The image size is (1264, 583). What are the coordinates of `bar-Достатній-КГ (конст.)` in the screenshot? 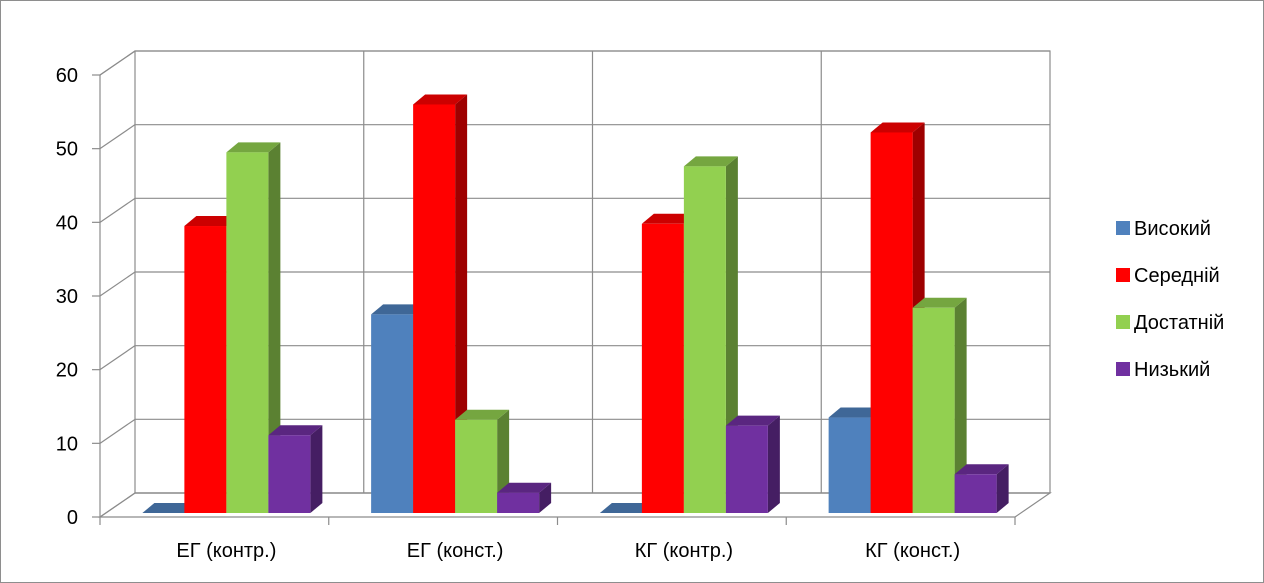 It's located at (939, 405).